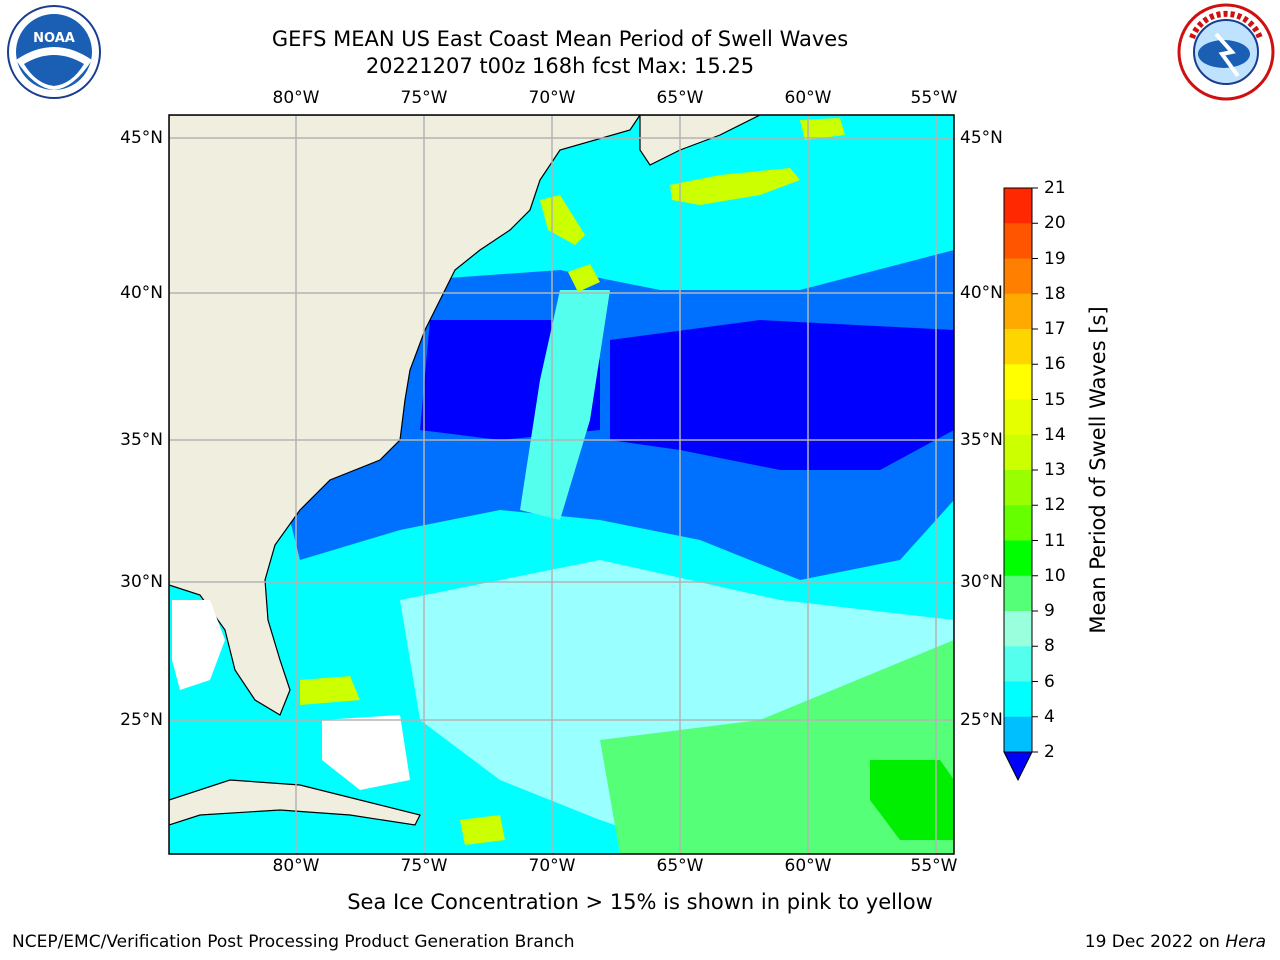  I want to click on colorbar-tick-label: 15, so click(1055, 399).